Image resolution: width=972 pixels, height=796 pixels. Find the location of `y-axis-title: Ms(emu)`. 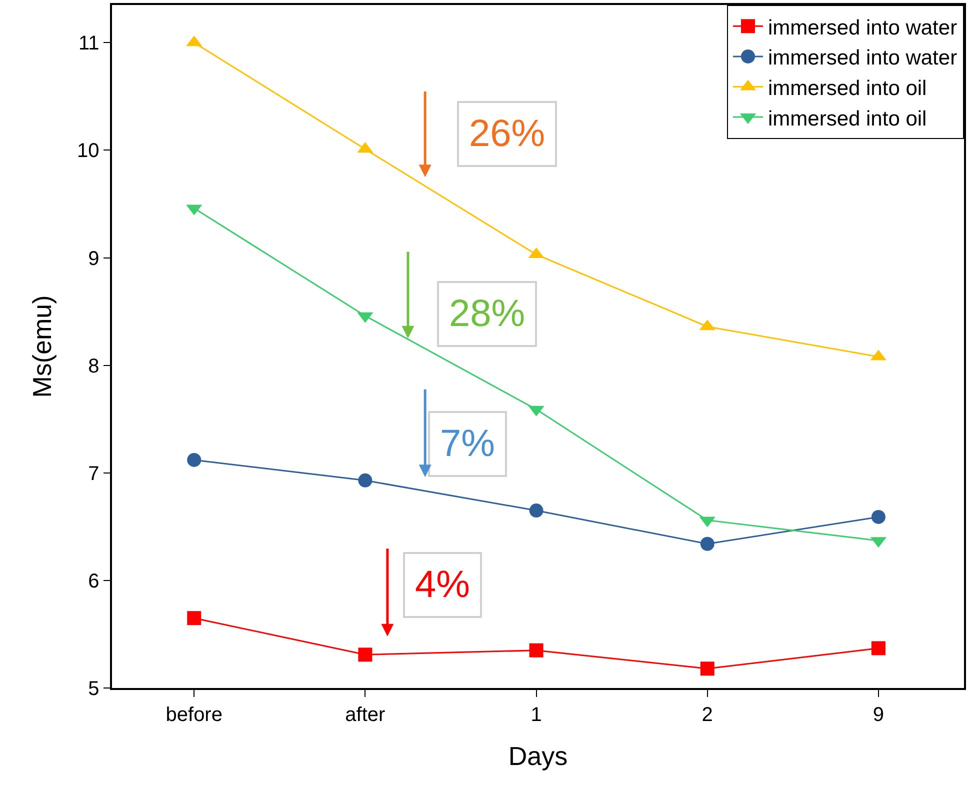

y-axis-title: Ms(emu) is located at coordinates (41, 346).